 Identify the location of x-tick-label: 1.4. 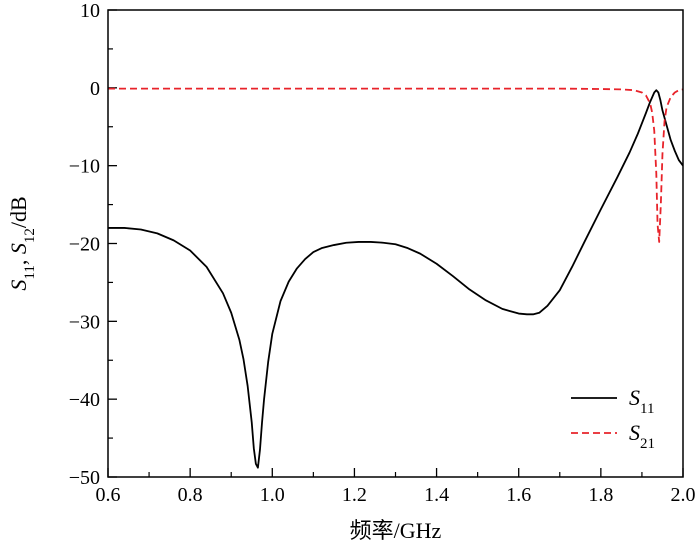
(436, 495).